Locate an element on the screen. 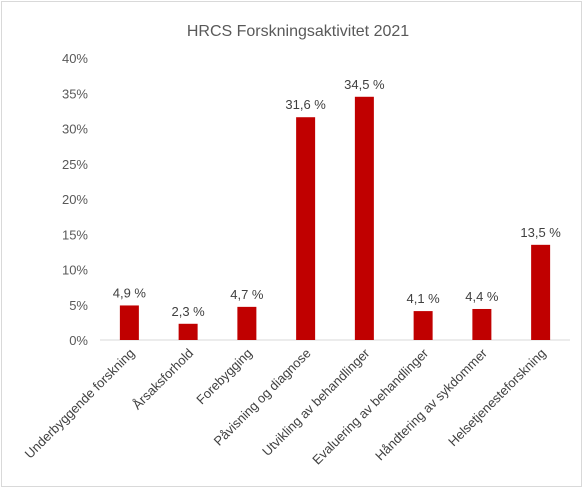 The height and width of the screenshot is (490, 585). category-label: Forebygging is located at coordinates (224, 377).